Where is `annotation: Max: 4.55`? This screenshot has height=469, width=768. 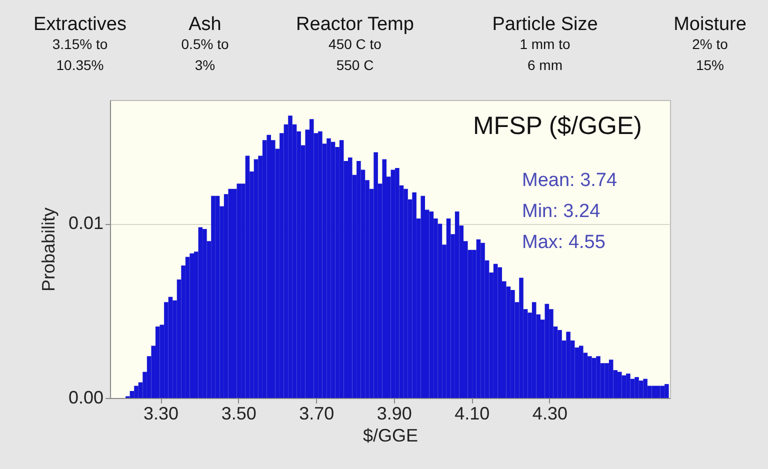
annotation: Max: 4.55 is located at coordinates (564, 242).